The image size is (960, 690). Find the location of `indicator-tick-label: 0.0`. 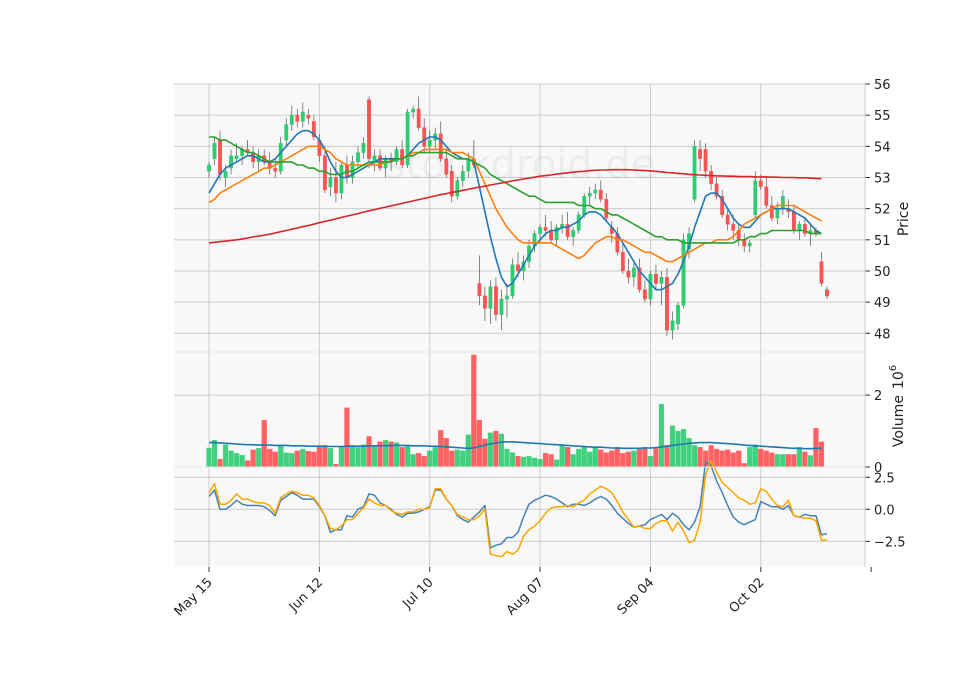

indicator-tick-label: 0.0 is located at coordinates (884, 510).